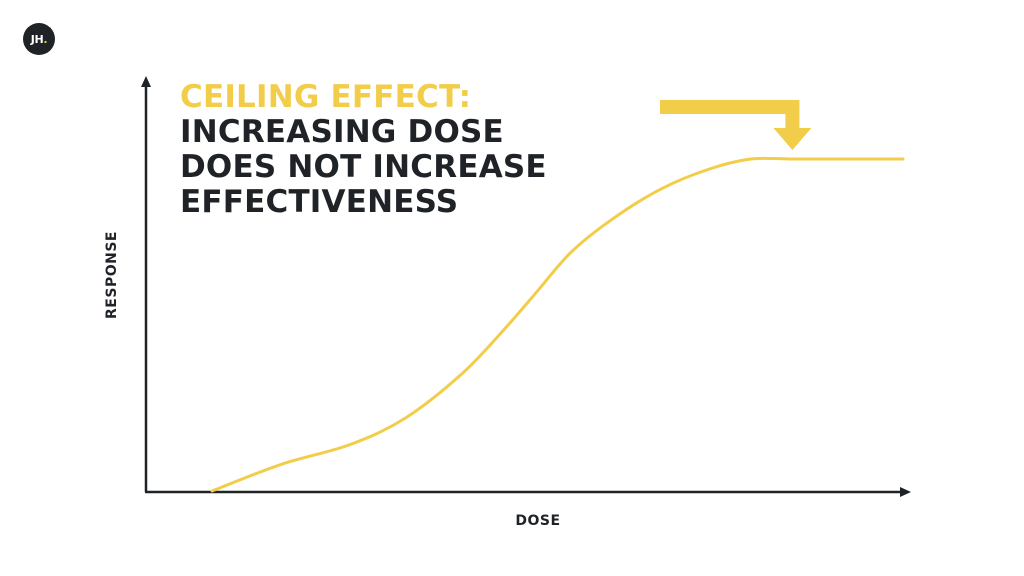 Image resolution: width=1024 pixels, height=576 pixels. Describe the element at coordinates (363, 167) in the screenshot. I see `headline-line-2: DOES NOT INCREASE` at that location.